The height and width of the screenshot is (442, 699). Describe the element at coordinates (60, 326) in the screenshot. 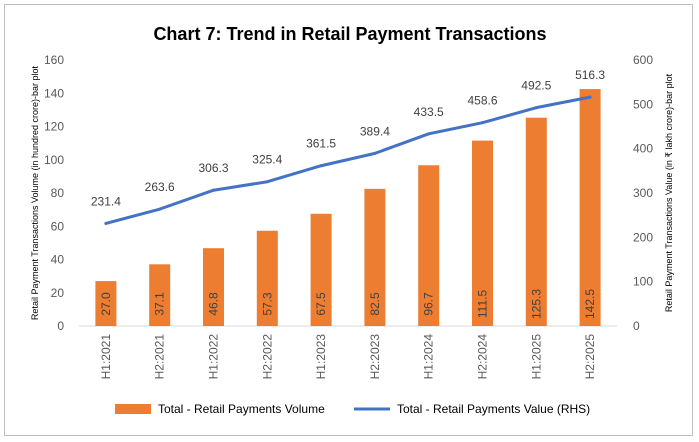

I see `y-tick-label: 0` at that location.